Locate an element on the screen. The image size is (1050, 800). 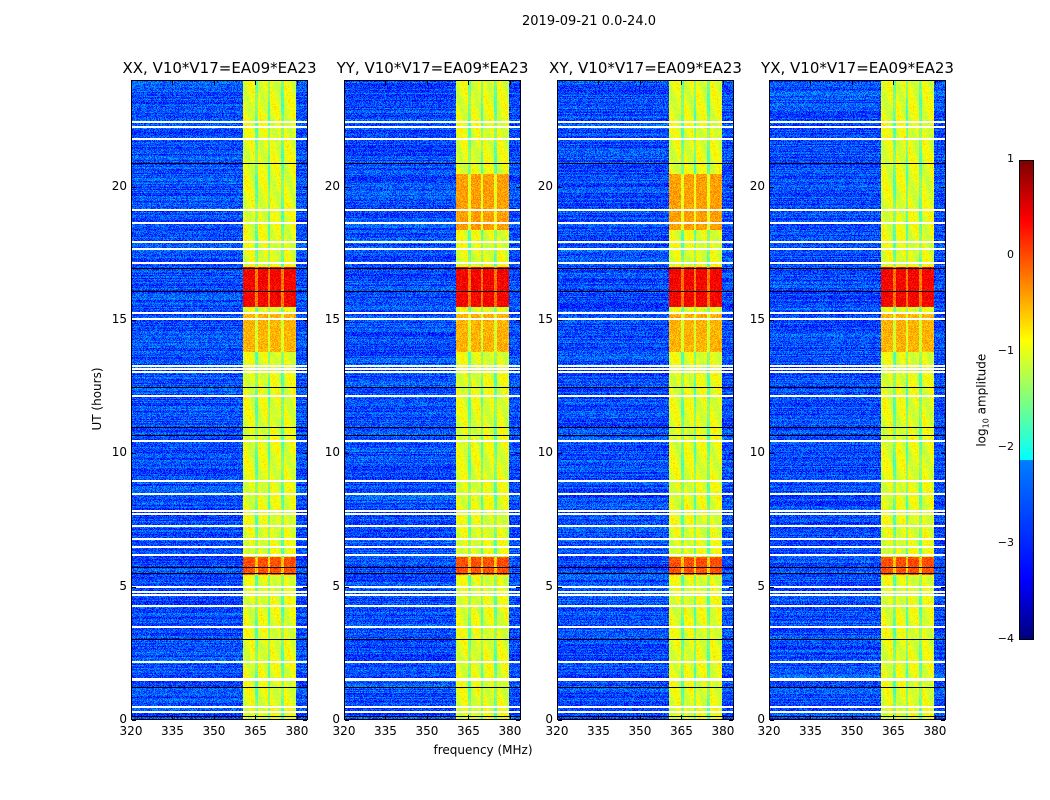
x-tick-label: 380 is located at coordinates (297, 731).